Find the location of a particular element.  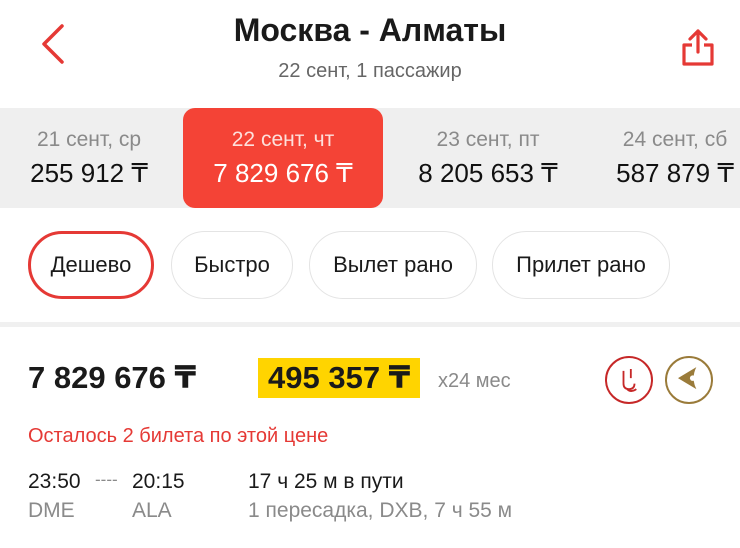

filter-cheap: Дешево is located at coordinates (91, 265).